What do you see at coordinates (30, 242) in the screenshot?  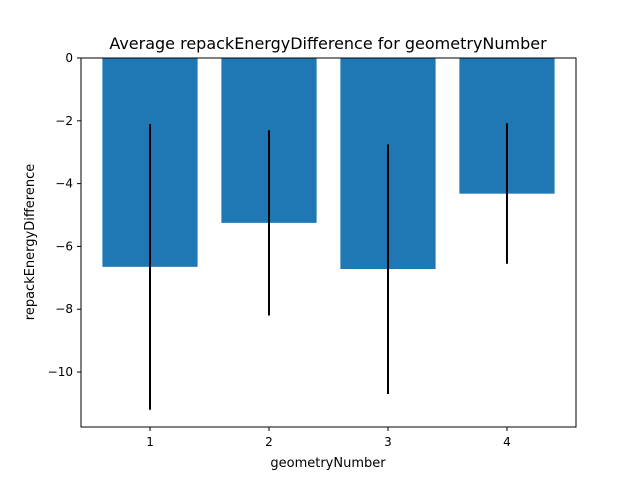 I see `y-axis-label: repackEnergyDifference` at bounding box center [30, 242].